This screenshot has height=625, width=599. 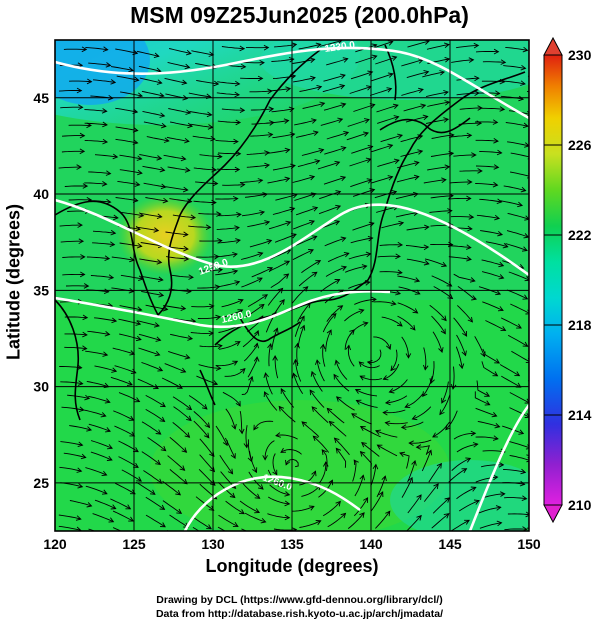 What do you see at coordinates (340, 47) in the screenshot?
I see `contour-label-1: 1230.0` at bounding box center [340, 47].